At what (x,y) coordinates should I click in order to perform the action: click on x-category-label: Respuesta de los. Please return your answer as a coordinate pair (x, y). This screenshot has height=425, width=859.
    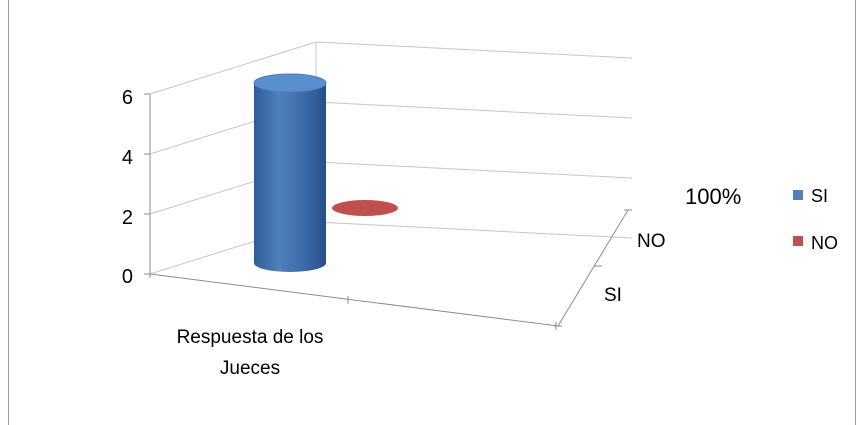
    Looking at the image, I should click on (250, 337).